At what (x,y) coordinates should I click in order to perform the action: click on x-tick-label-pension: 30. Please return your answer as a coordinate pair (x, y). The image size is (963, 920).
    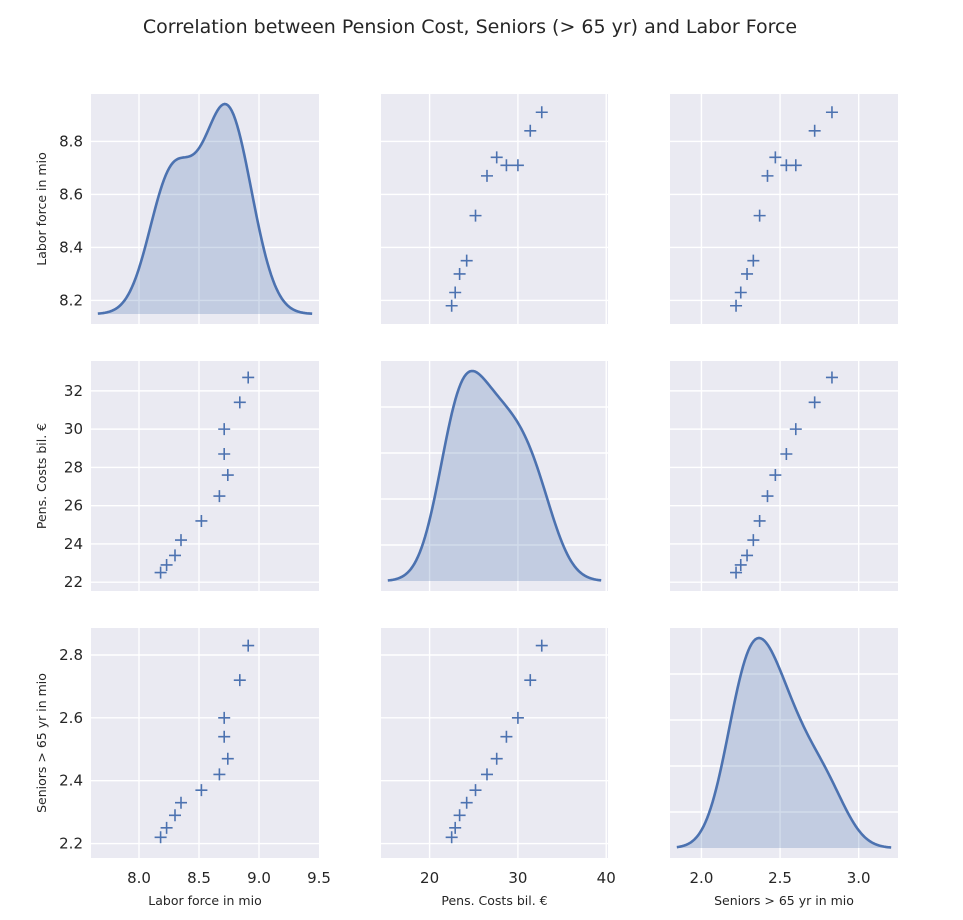
    Looking at the image, I should click on (517, 878).